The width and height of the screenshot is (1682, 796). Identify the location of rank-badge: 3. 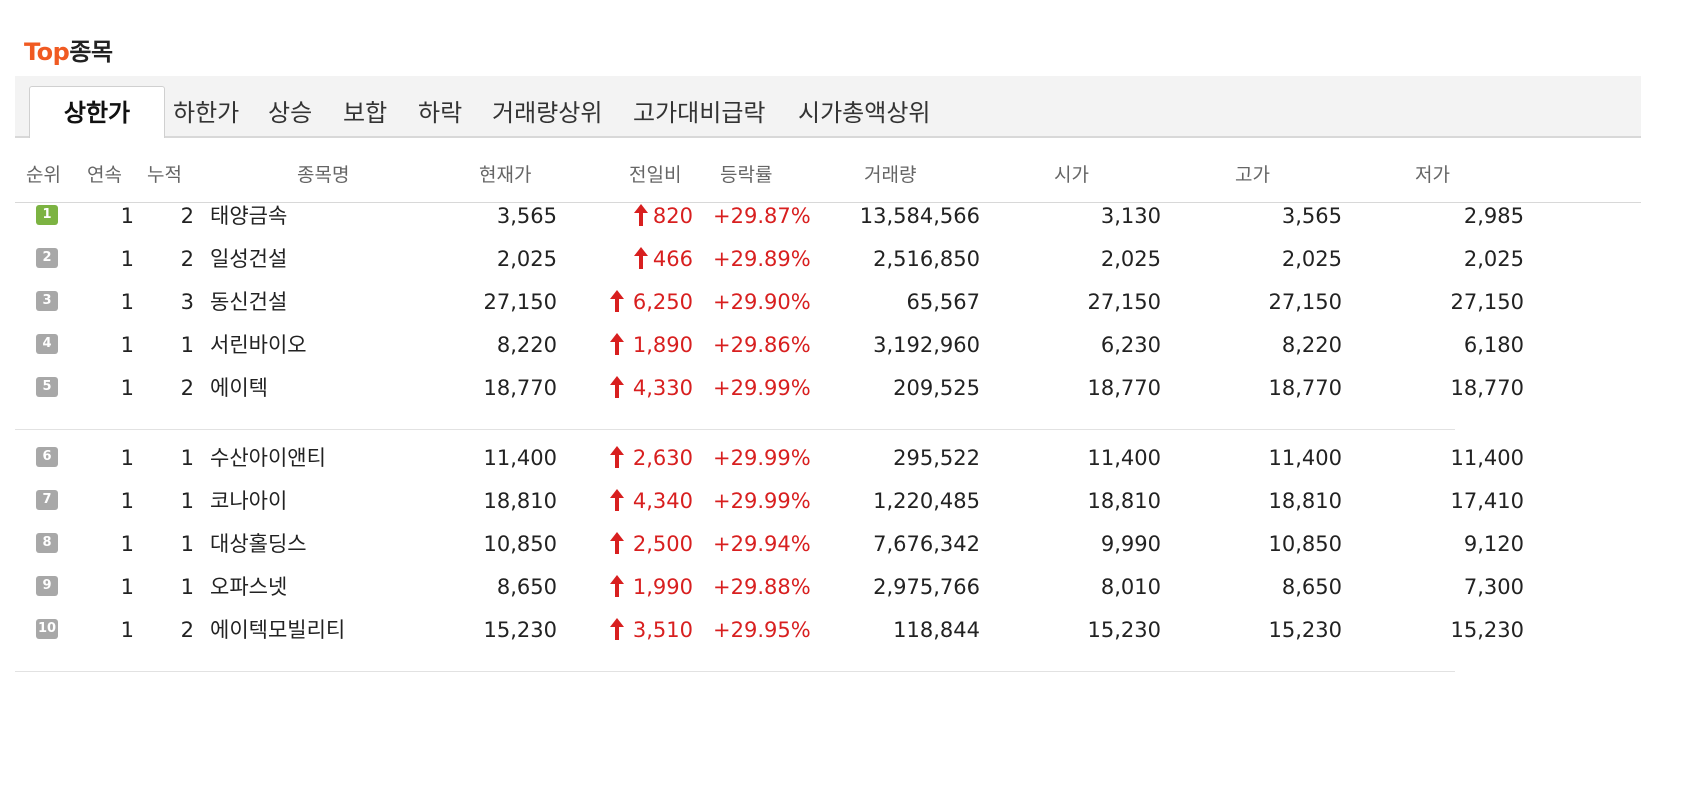
(47, 301).